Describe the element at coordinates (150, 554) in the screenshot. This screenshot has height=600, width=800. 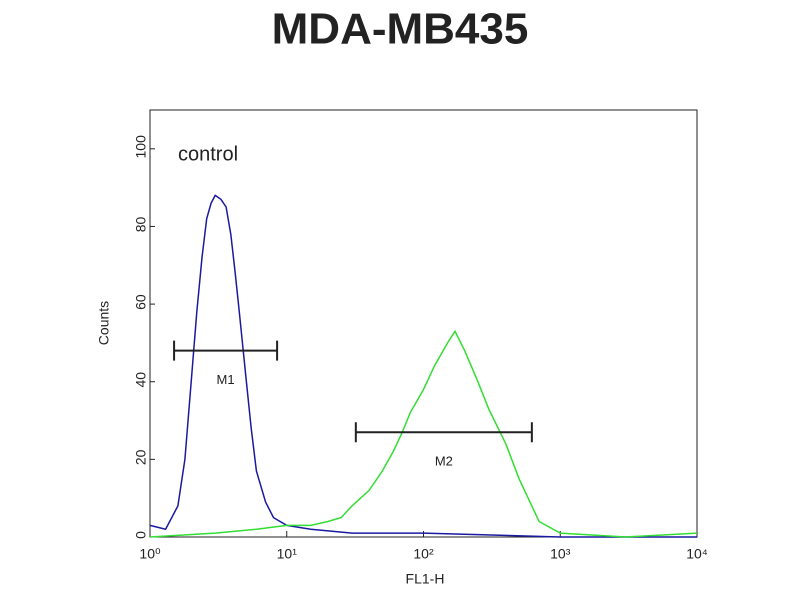
I see `x-tick-label: 10⁰` at that location.